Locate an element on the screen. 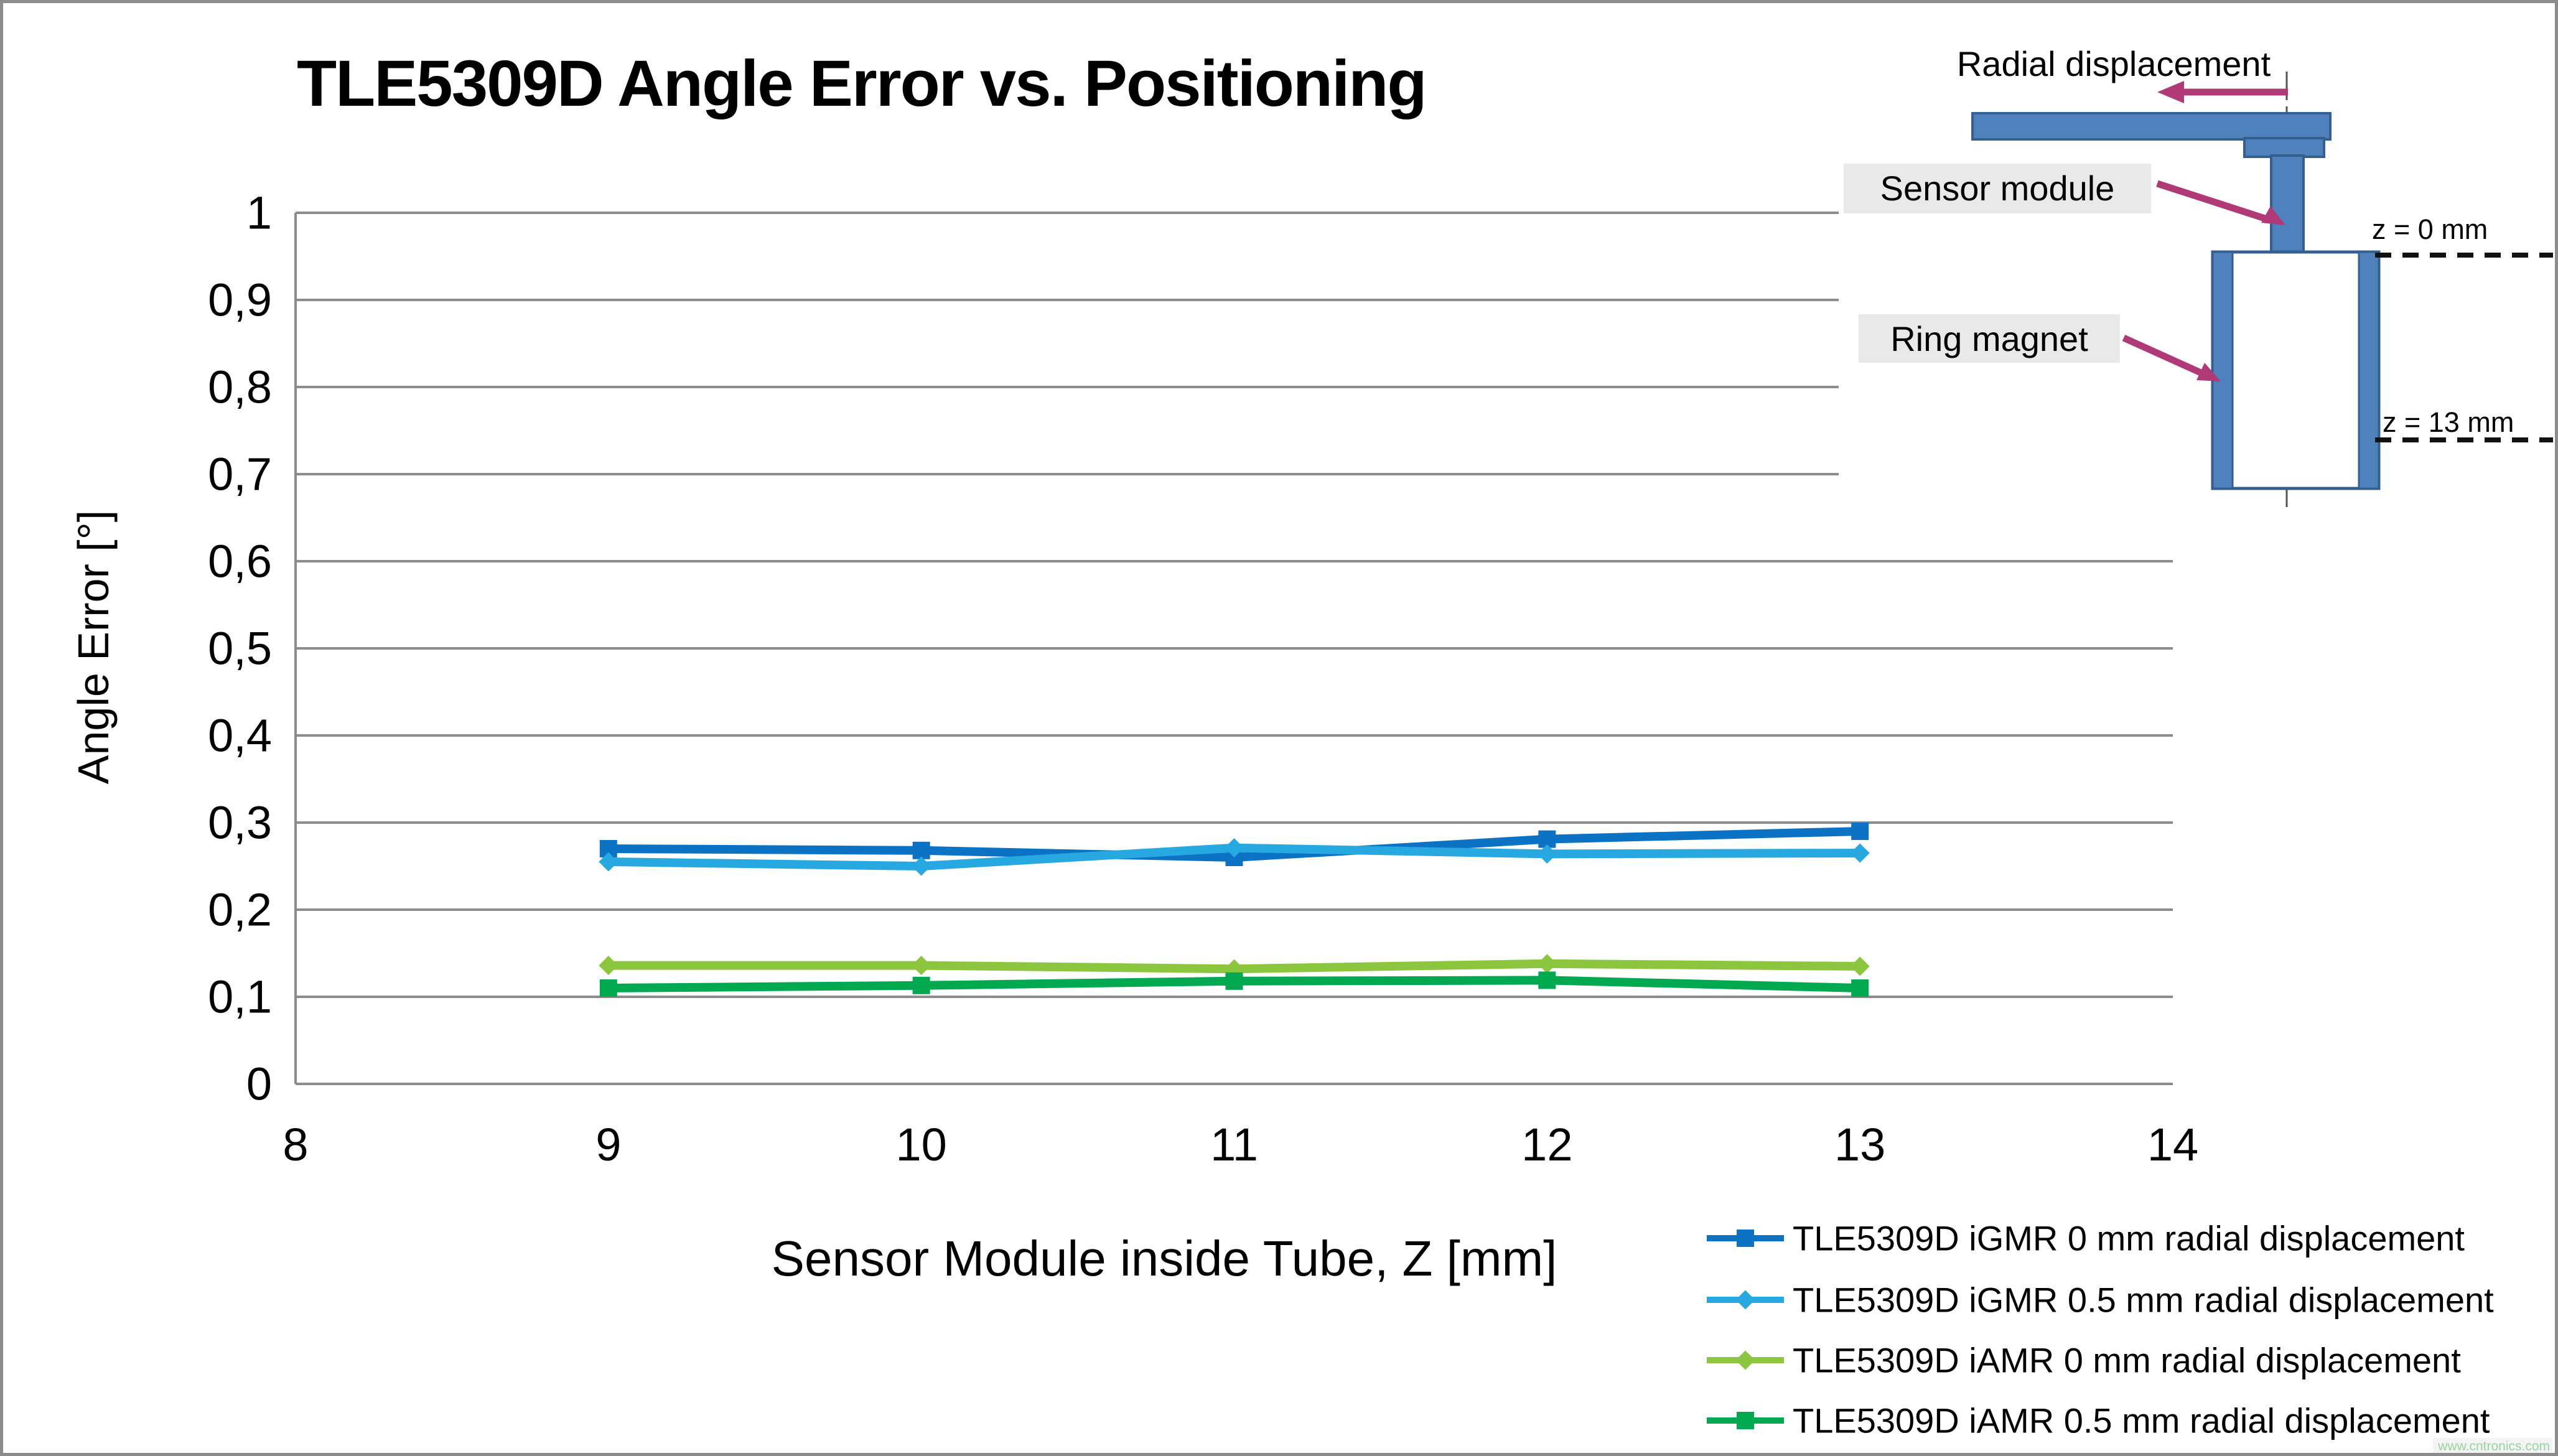 The height and width of the screenshot is (1456, 2558). y-tick-label: 0,5 is located at coordinates (240, 648).